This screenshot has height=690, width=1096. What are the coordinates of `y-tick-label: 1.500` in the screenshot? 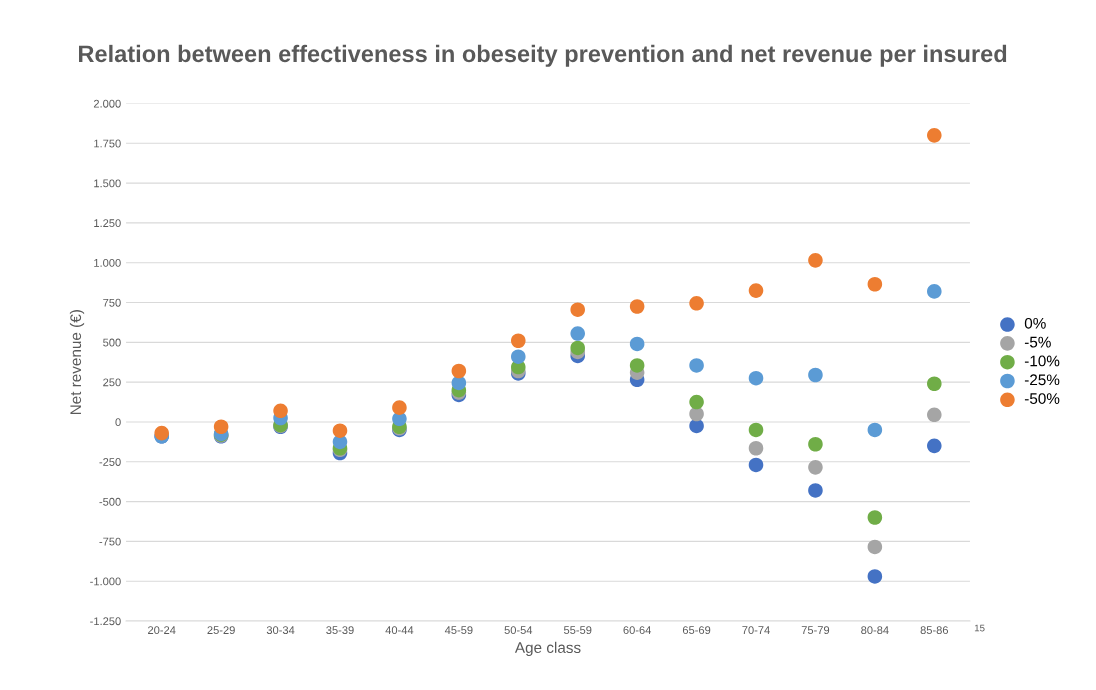 It's located at (107, 183).